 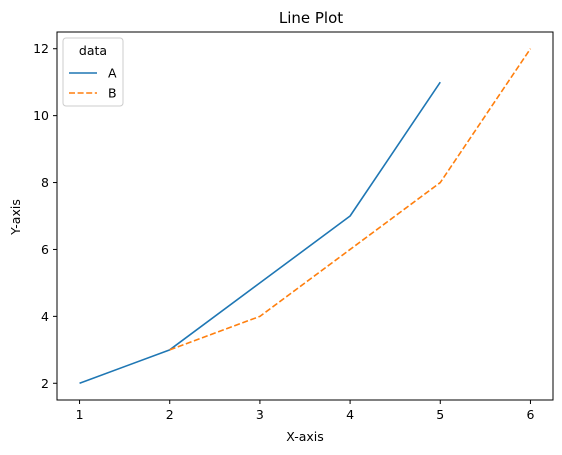 What do you see at coordinates (112, 73) in the screenshot?
I see `legend-label-a: A` at bounding box center [112, 73].